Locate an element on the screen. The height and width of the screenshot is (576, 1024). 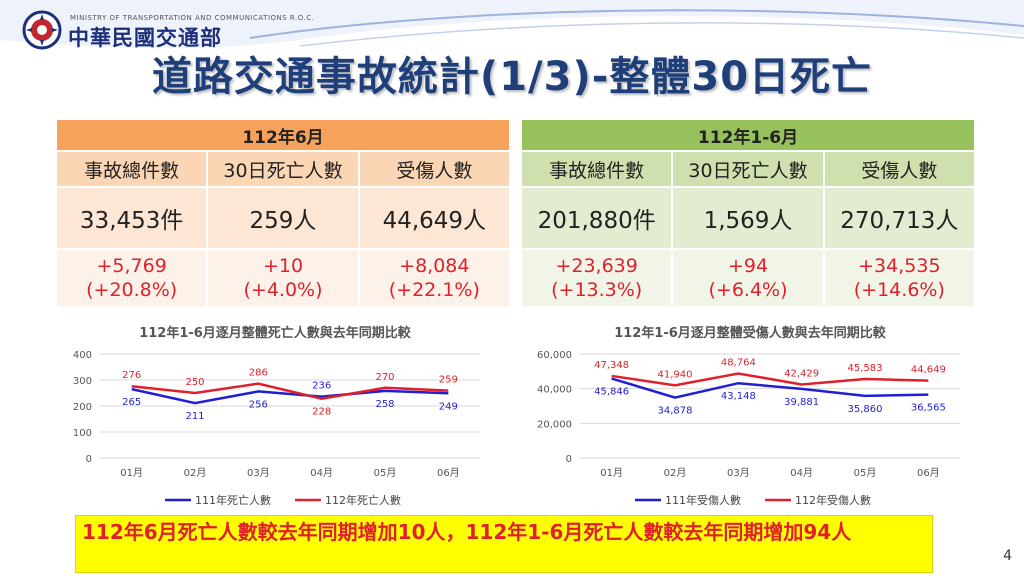
data-label: 286 is located at coordinates (258, 373).